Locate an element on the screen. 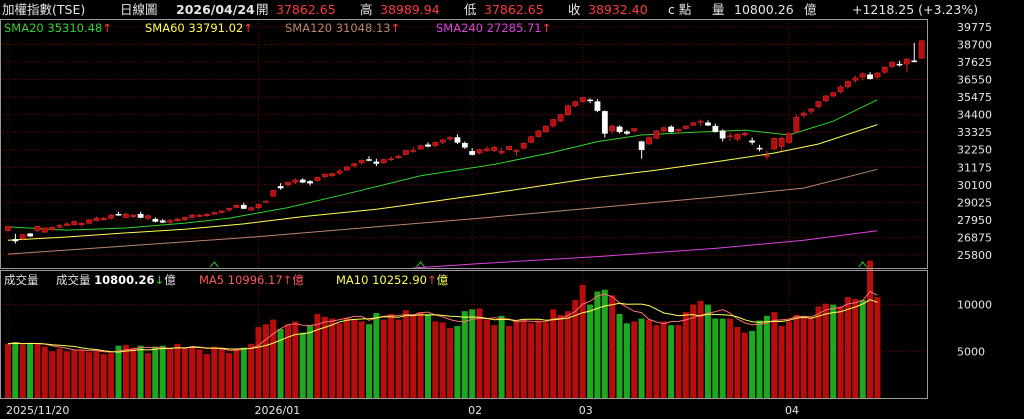  price-tick-label: 29025 is located at coordinates (974, 202).